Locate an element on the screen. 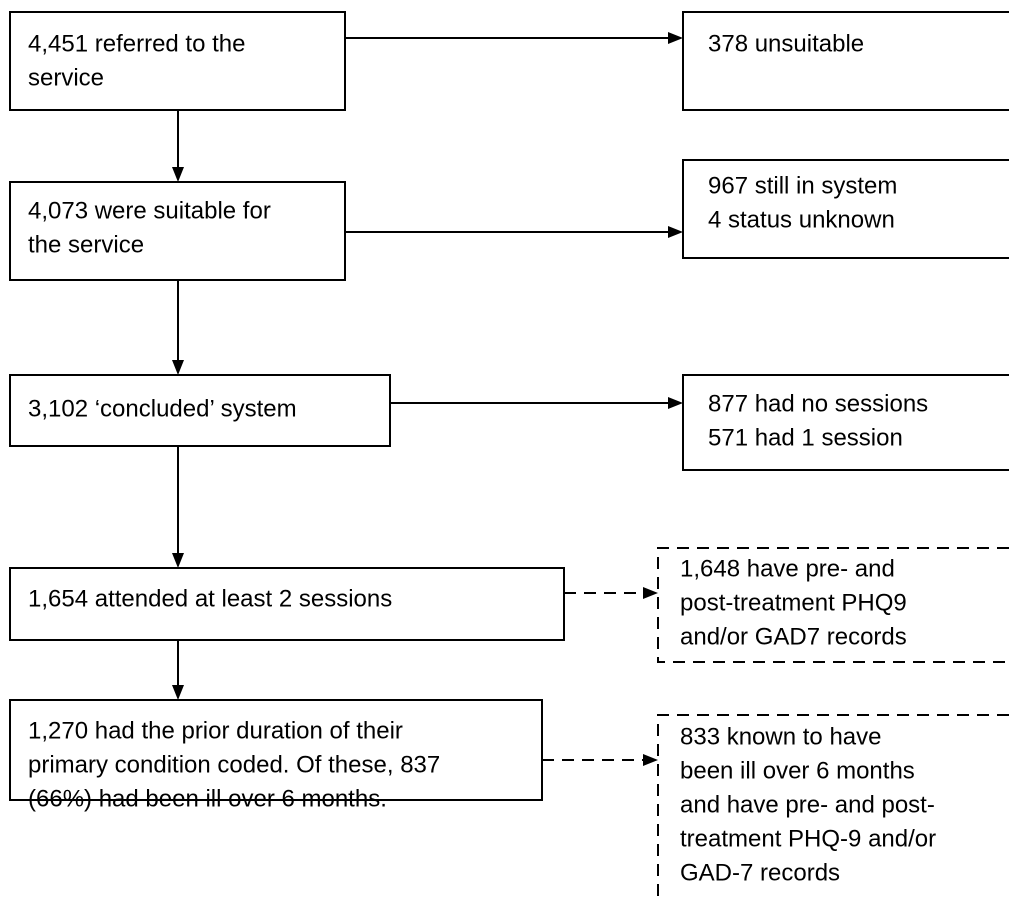  node-text: 4,451 referred to the is located at coordinates (136, 43).